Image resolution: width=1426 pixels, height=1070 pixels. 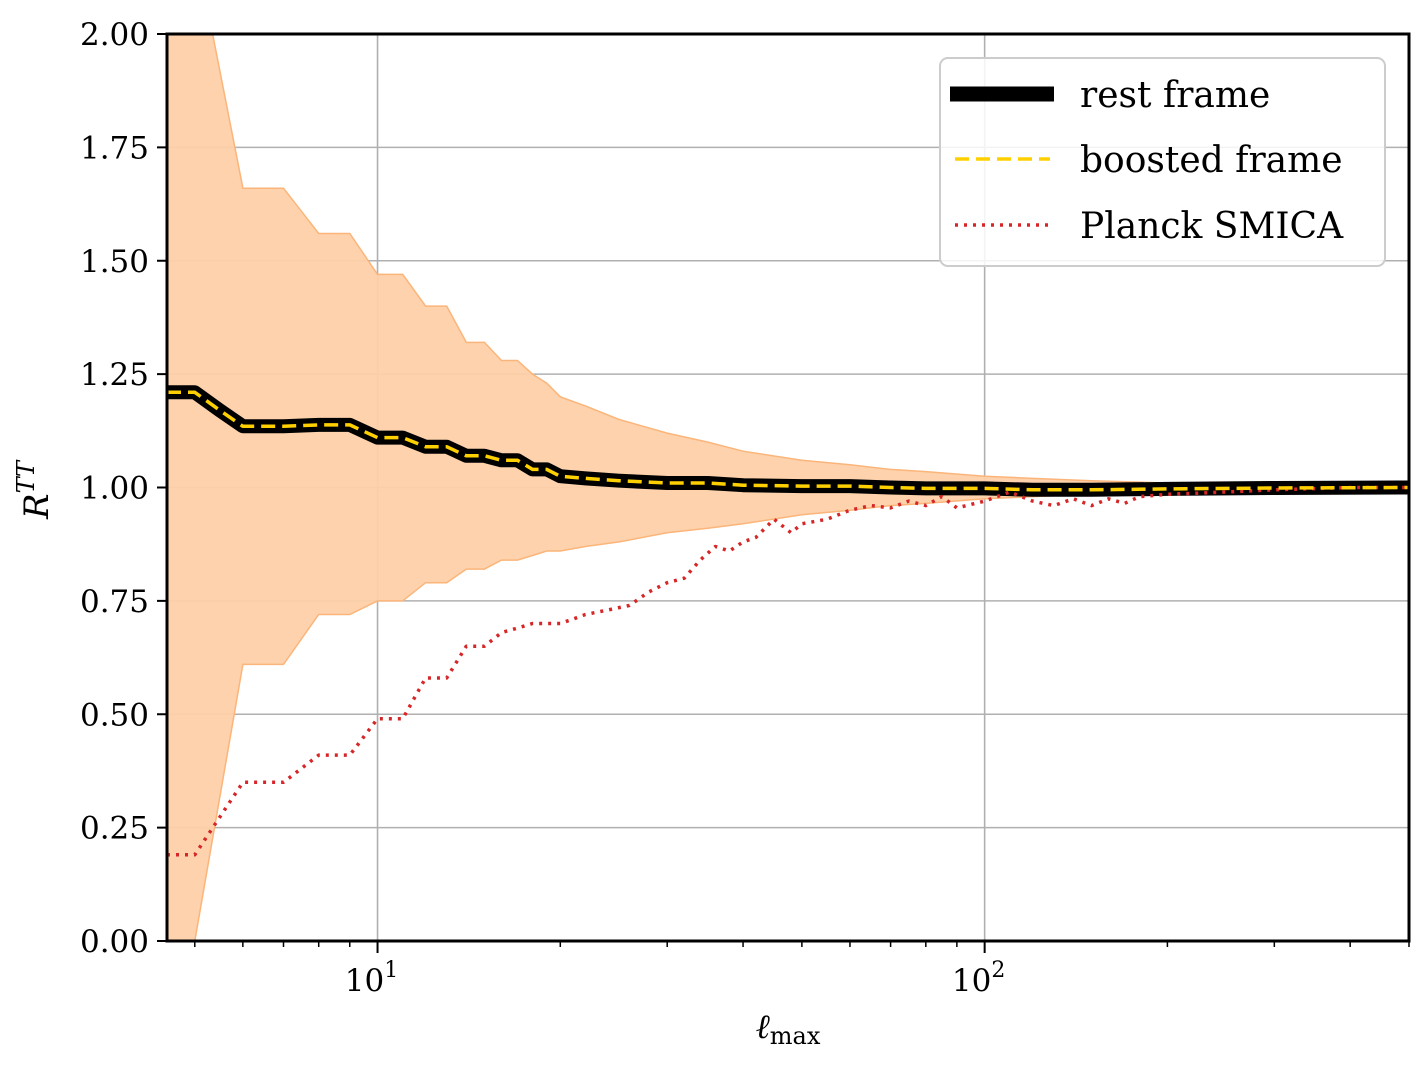 What do you see at coordinates (1212, 226) in the screenshot?
I see `legend-label-planck-smica: Planck SMICA` at bounding box center [1212, 226].